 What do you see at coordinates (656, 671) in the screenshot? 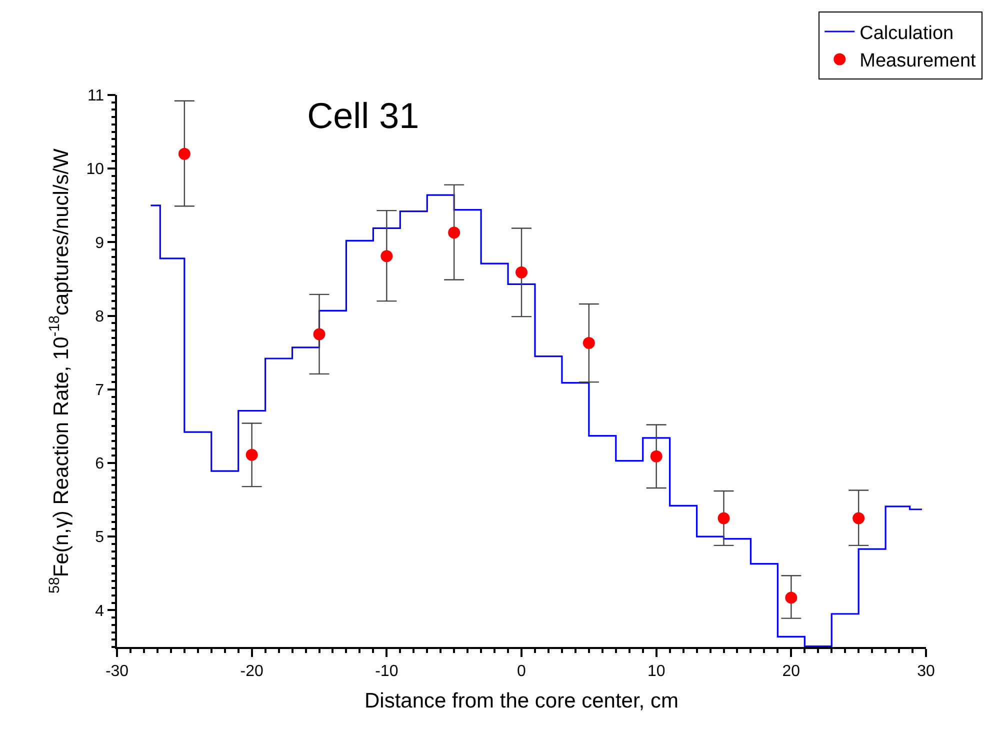
I see `x-tick-label: 10` at bounding box center [656, 671].